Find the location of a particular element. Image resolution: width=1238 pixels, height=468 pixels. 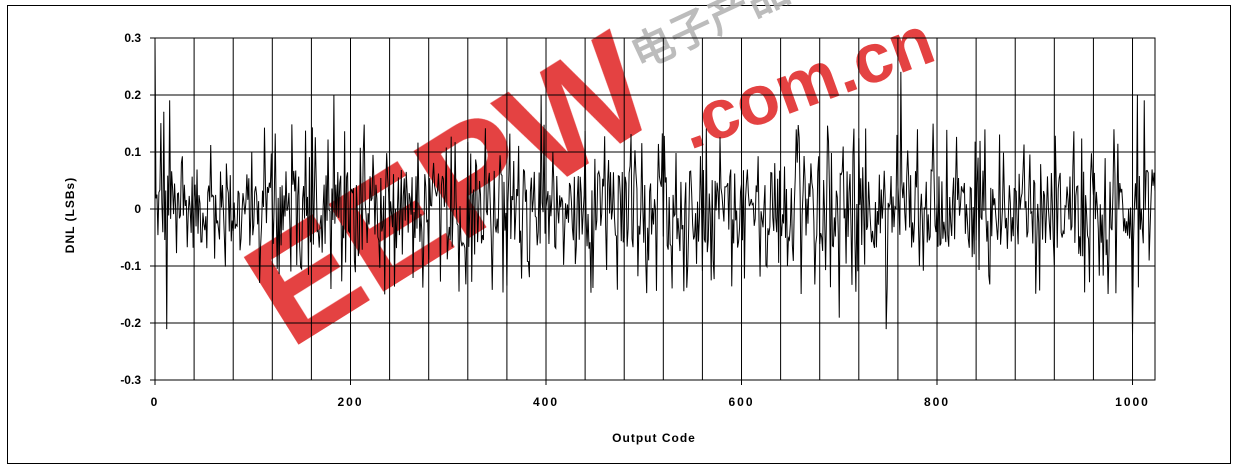

y-tick-label: 0.1 is located at coordinates (132, 152).